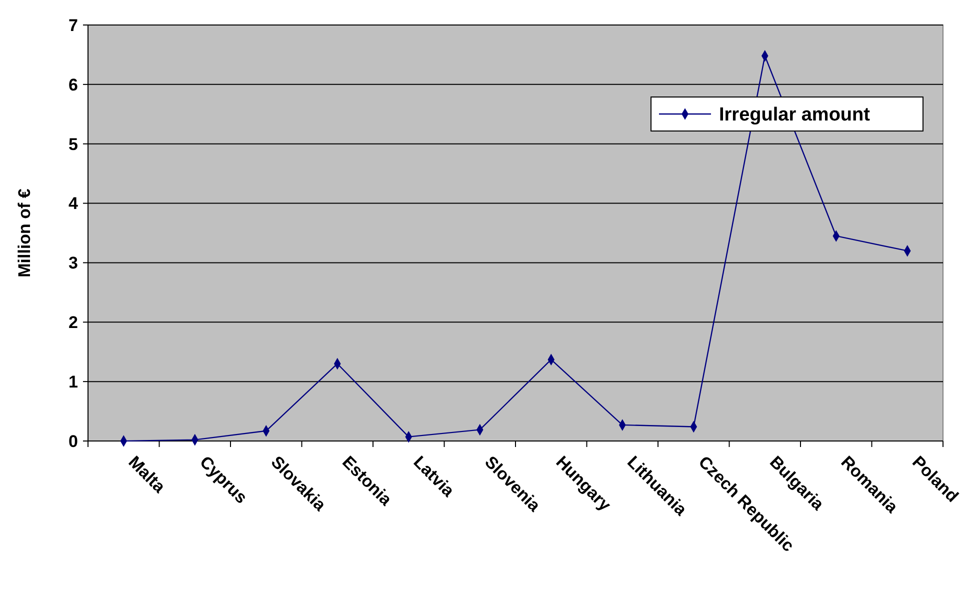 The width and height of the screenshot is (970, 597). Describe the element at coordinates (73, 441) in the screenshot. I see `y-tick-label: 0` at that location.